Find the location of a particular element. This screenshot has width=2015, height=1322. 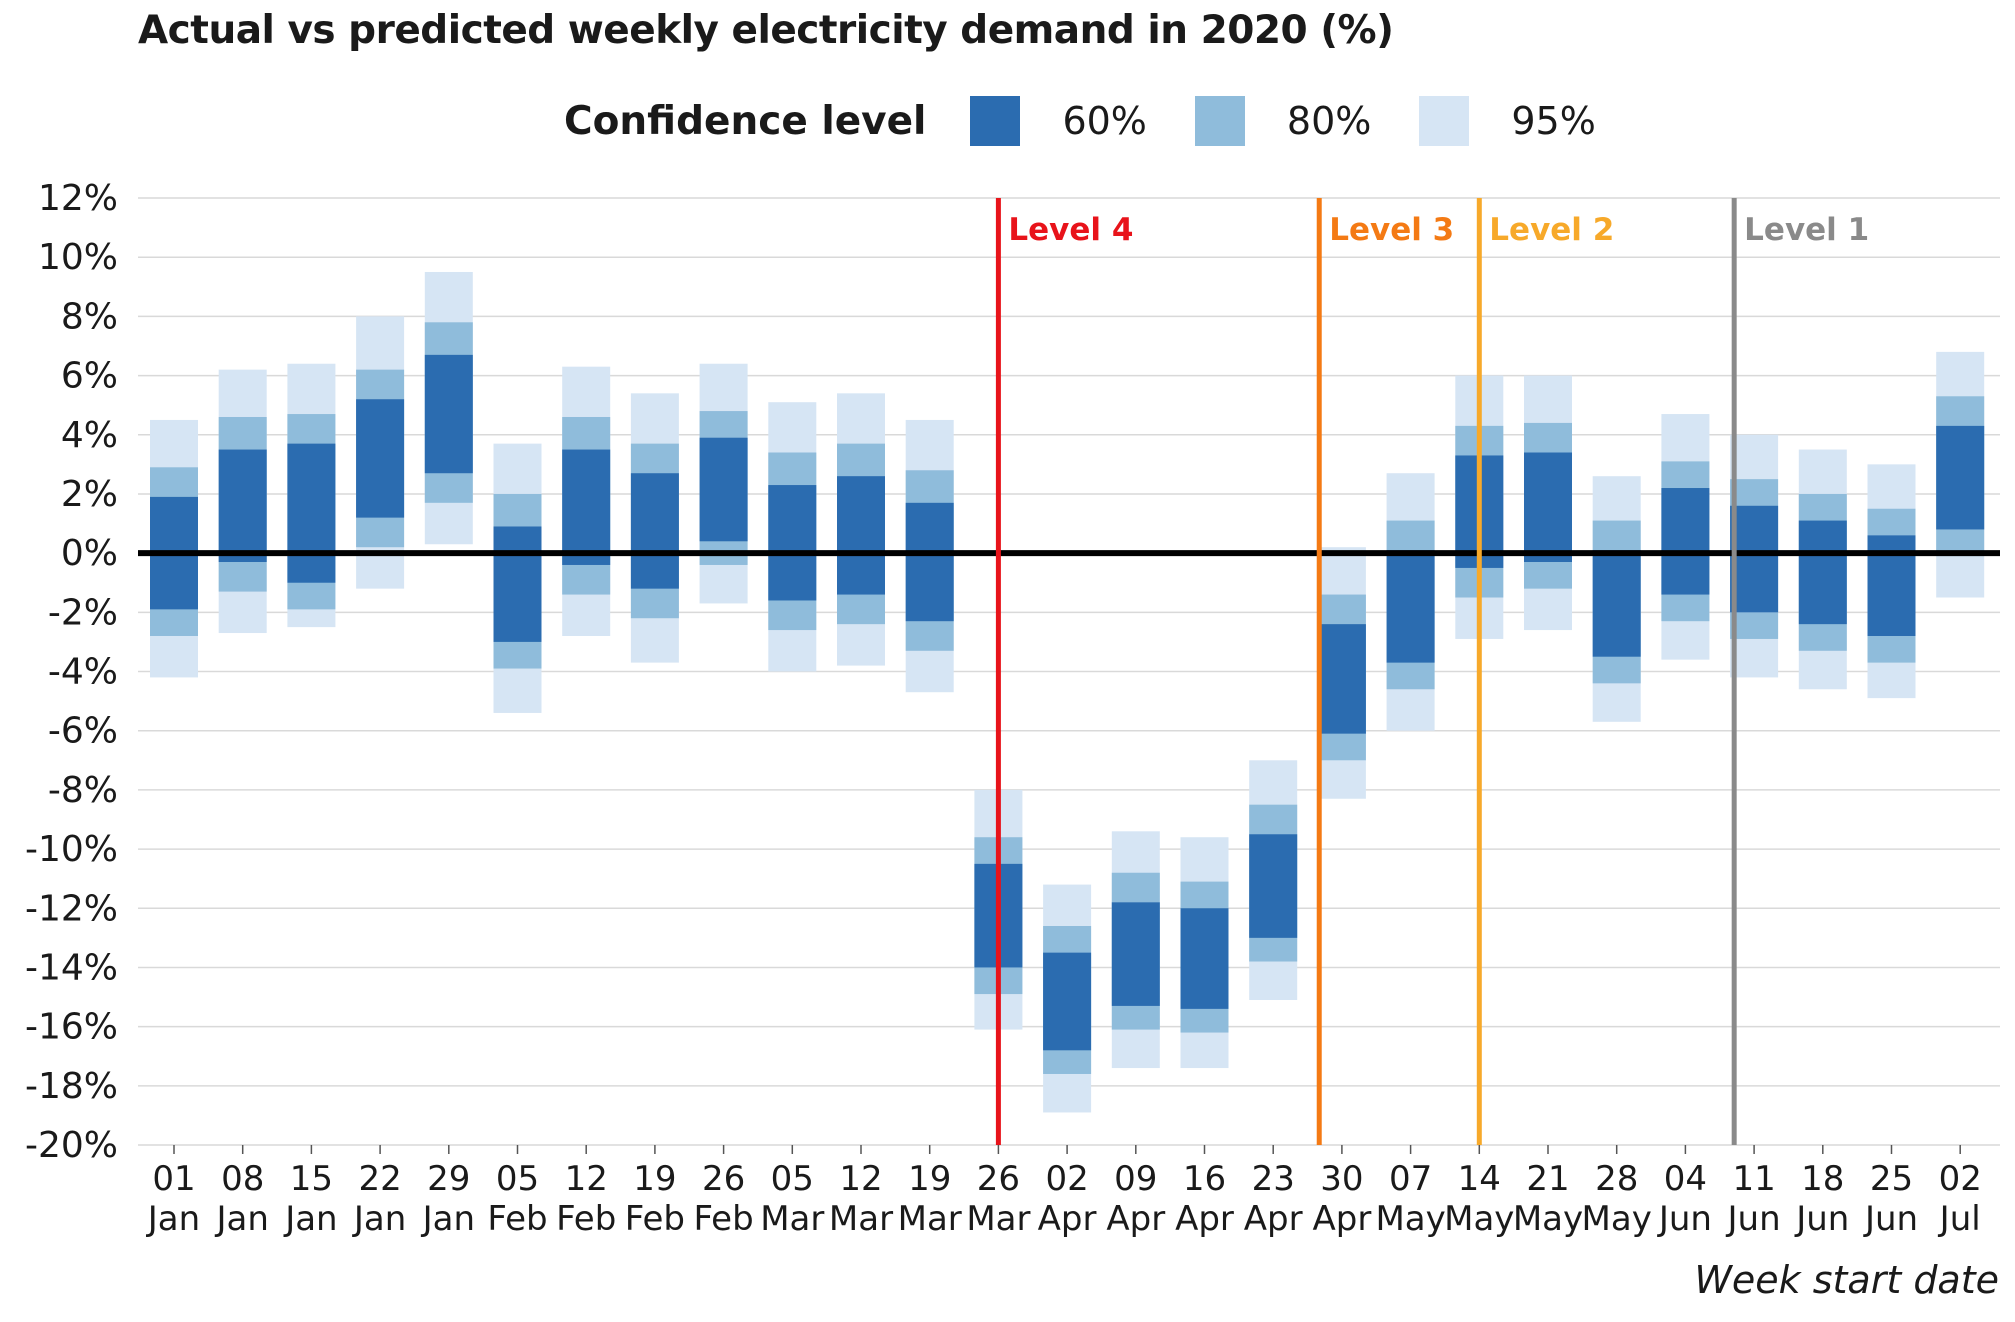

y-tick-label: -8% is located at coordinates (83, 790).